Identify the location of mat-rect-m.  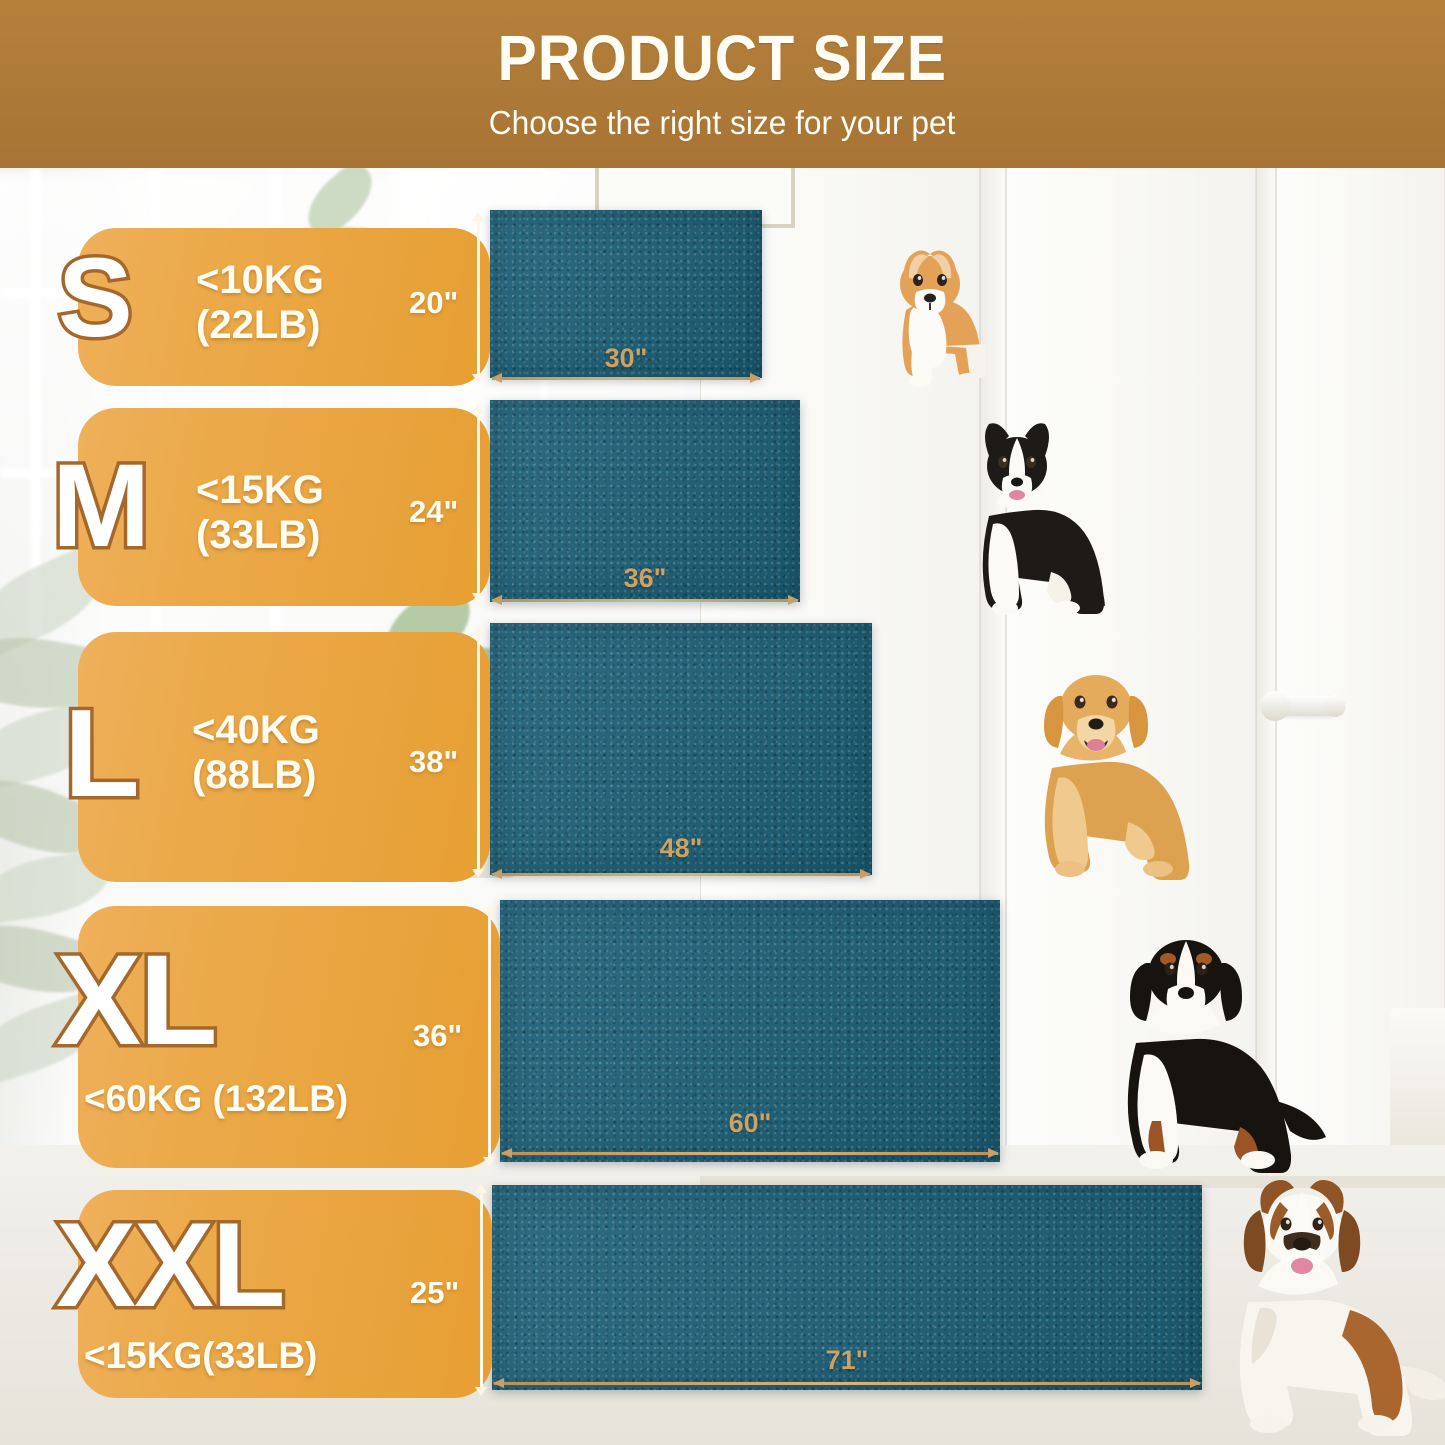
(645, 501).